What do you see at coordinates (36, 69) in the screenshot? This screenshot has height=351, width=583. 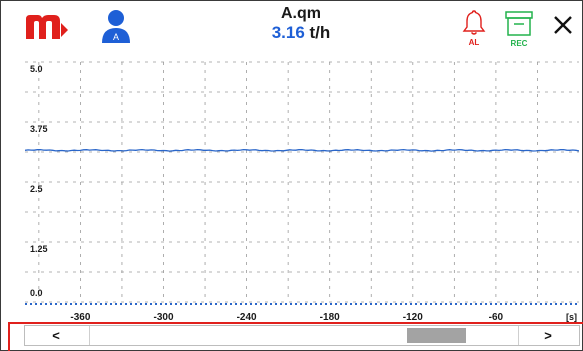 I see `y-tick-label: 5.0` at bounding box center [36, 69].